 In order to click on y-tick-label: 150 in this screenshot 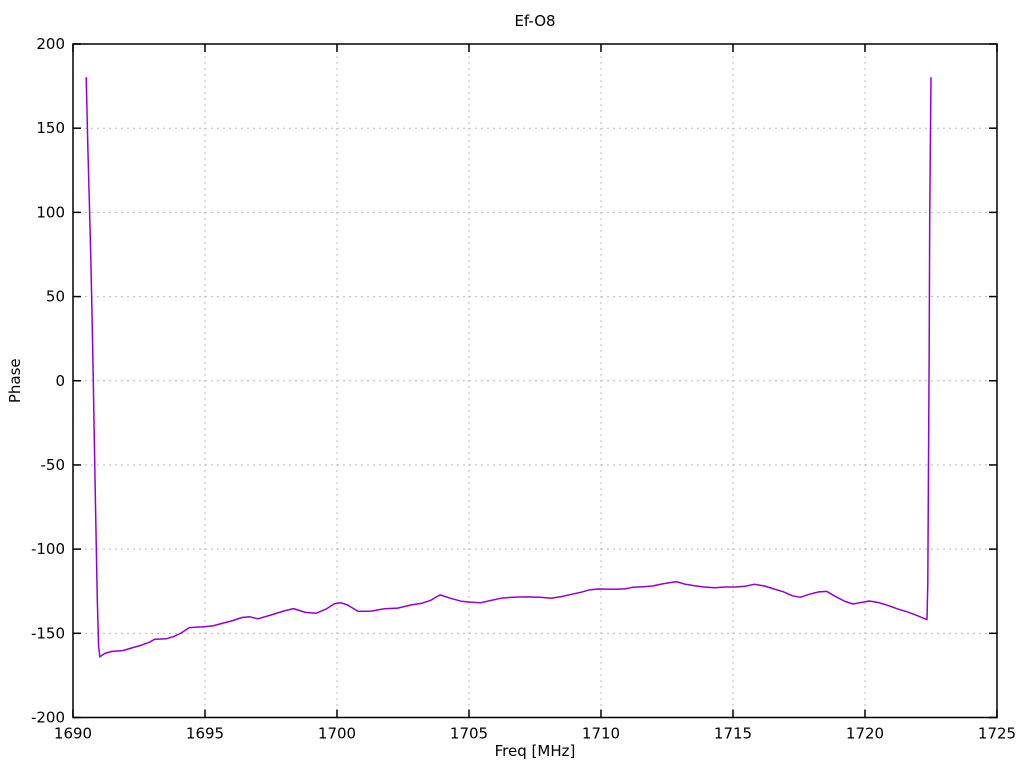, I will do `click(50, 128)`.